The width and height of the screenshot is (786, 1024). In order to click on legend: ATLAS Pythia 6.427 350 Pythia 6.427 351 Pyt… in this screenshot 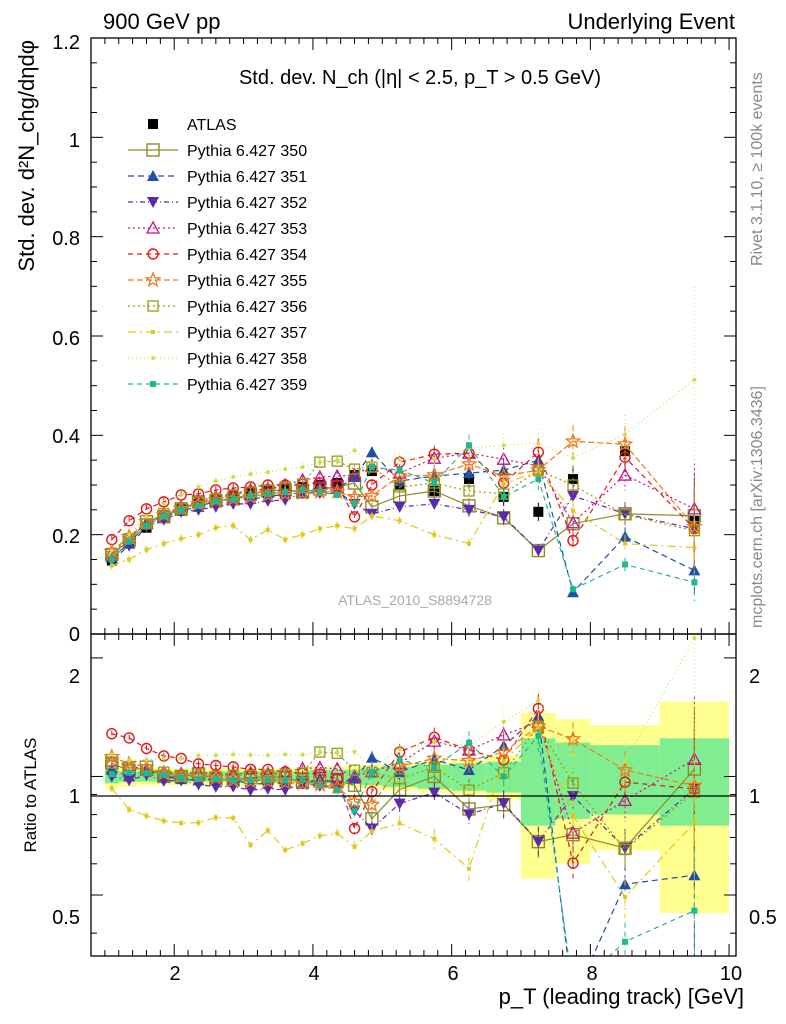, I will do `click(217, 255)`.